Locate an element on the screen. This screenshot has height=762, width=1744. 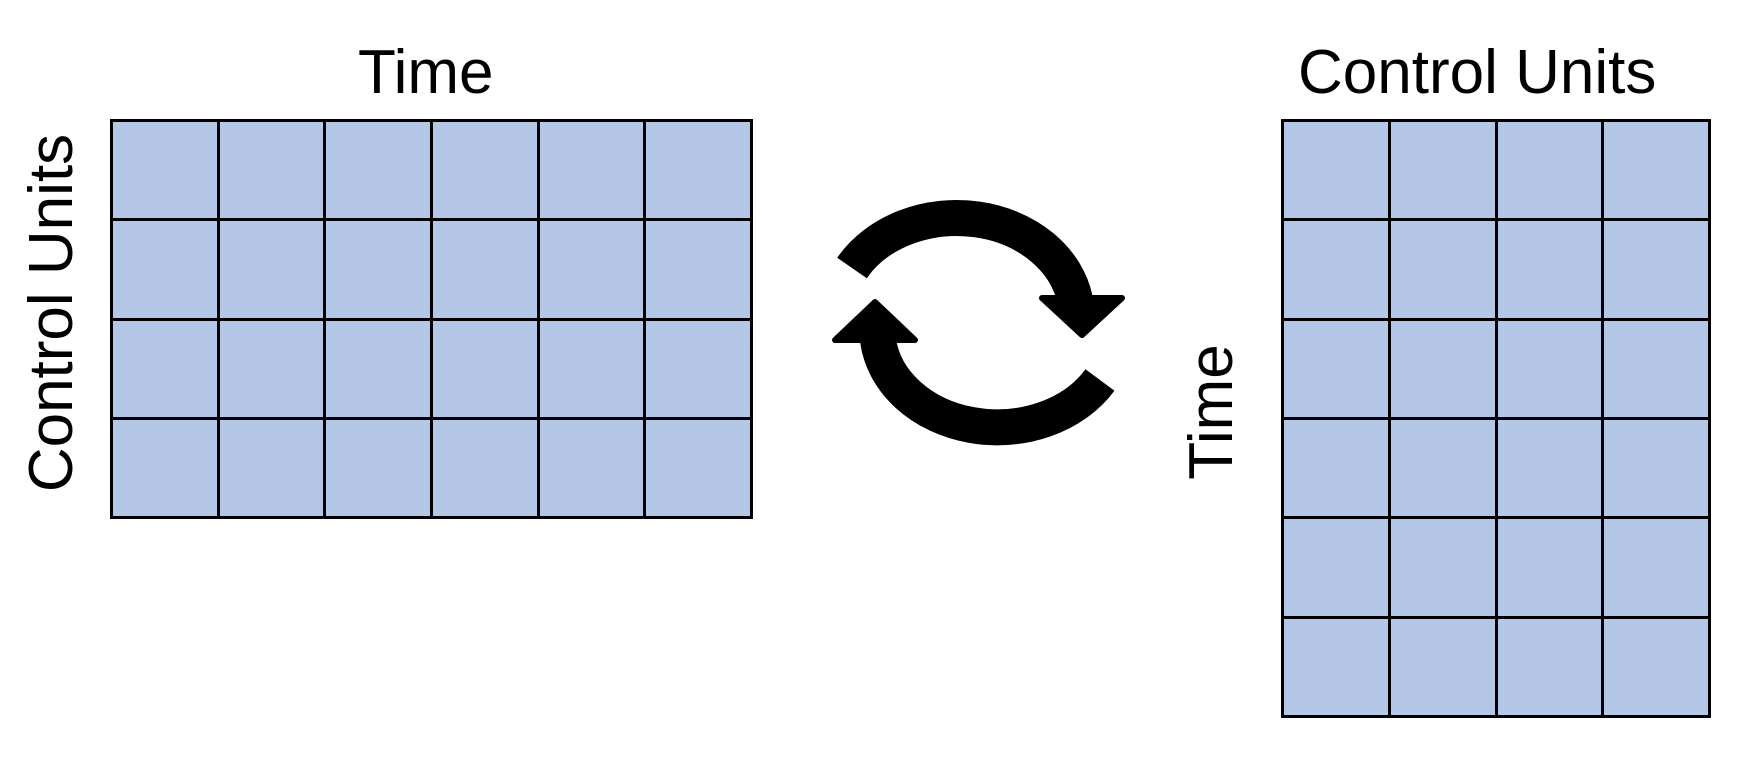
top-arrow is located at coordinates (981, 269).